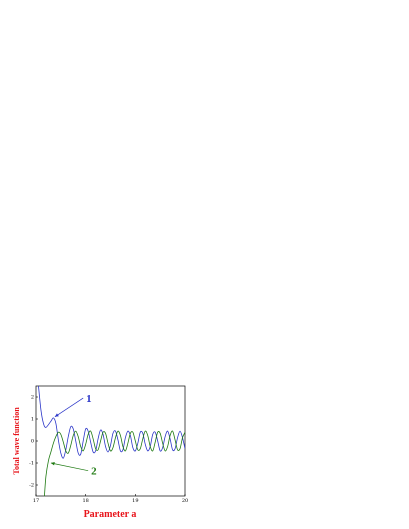 This screenshot has width=409, height=529. Describe the element at coordinates (36, 501) in the screenshot. I see `x-tick-label: 17` at that location.